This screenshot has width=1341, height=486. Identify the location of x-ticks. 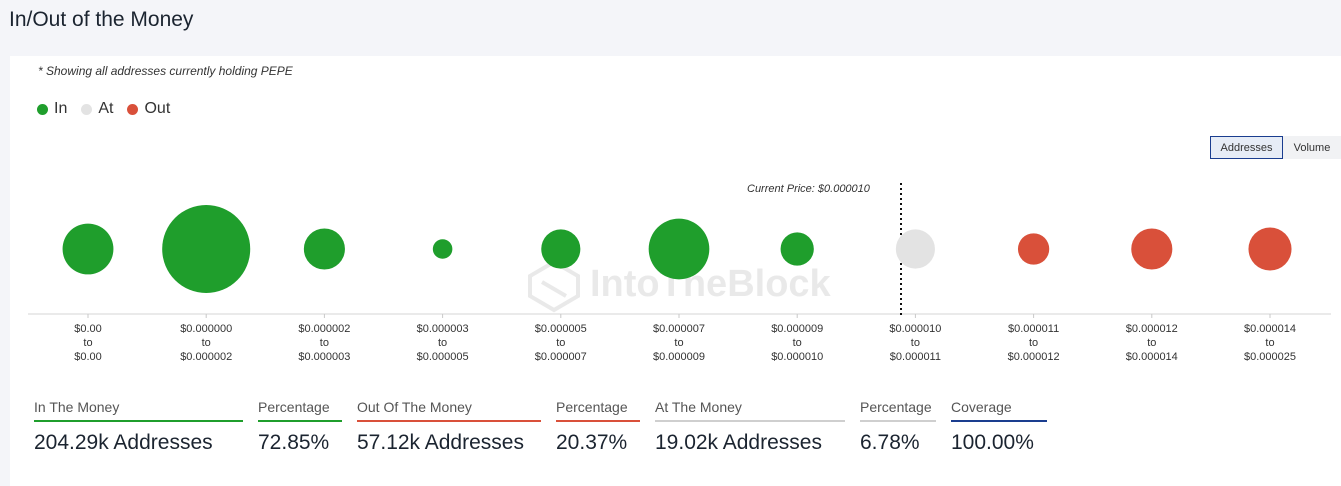
(679, 316).